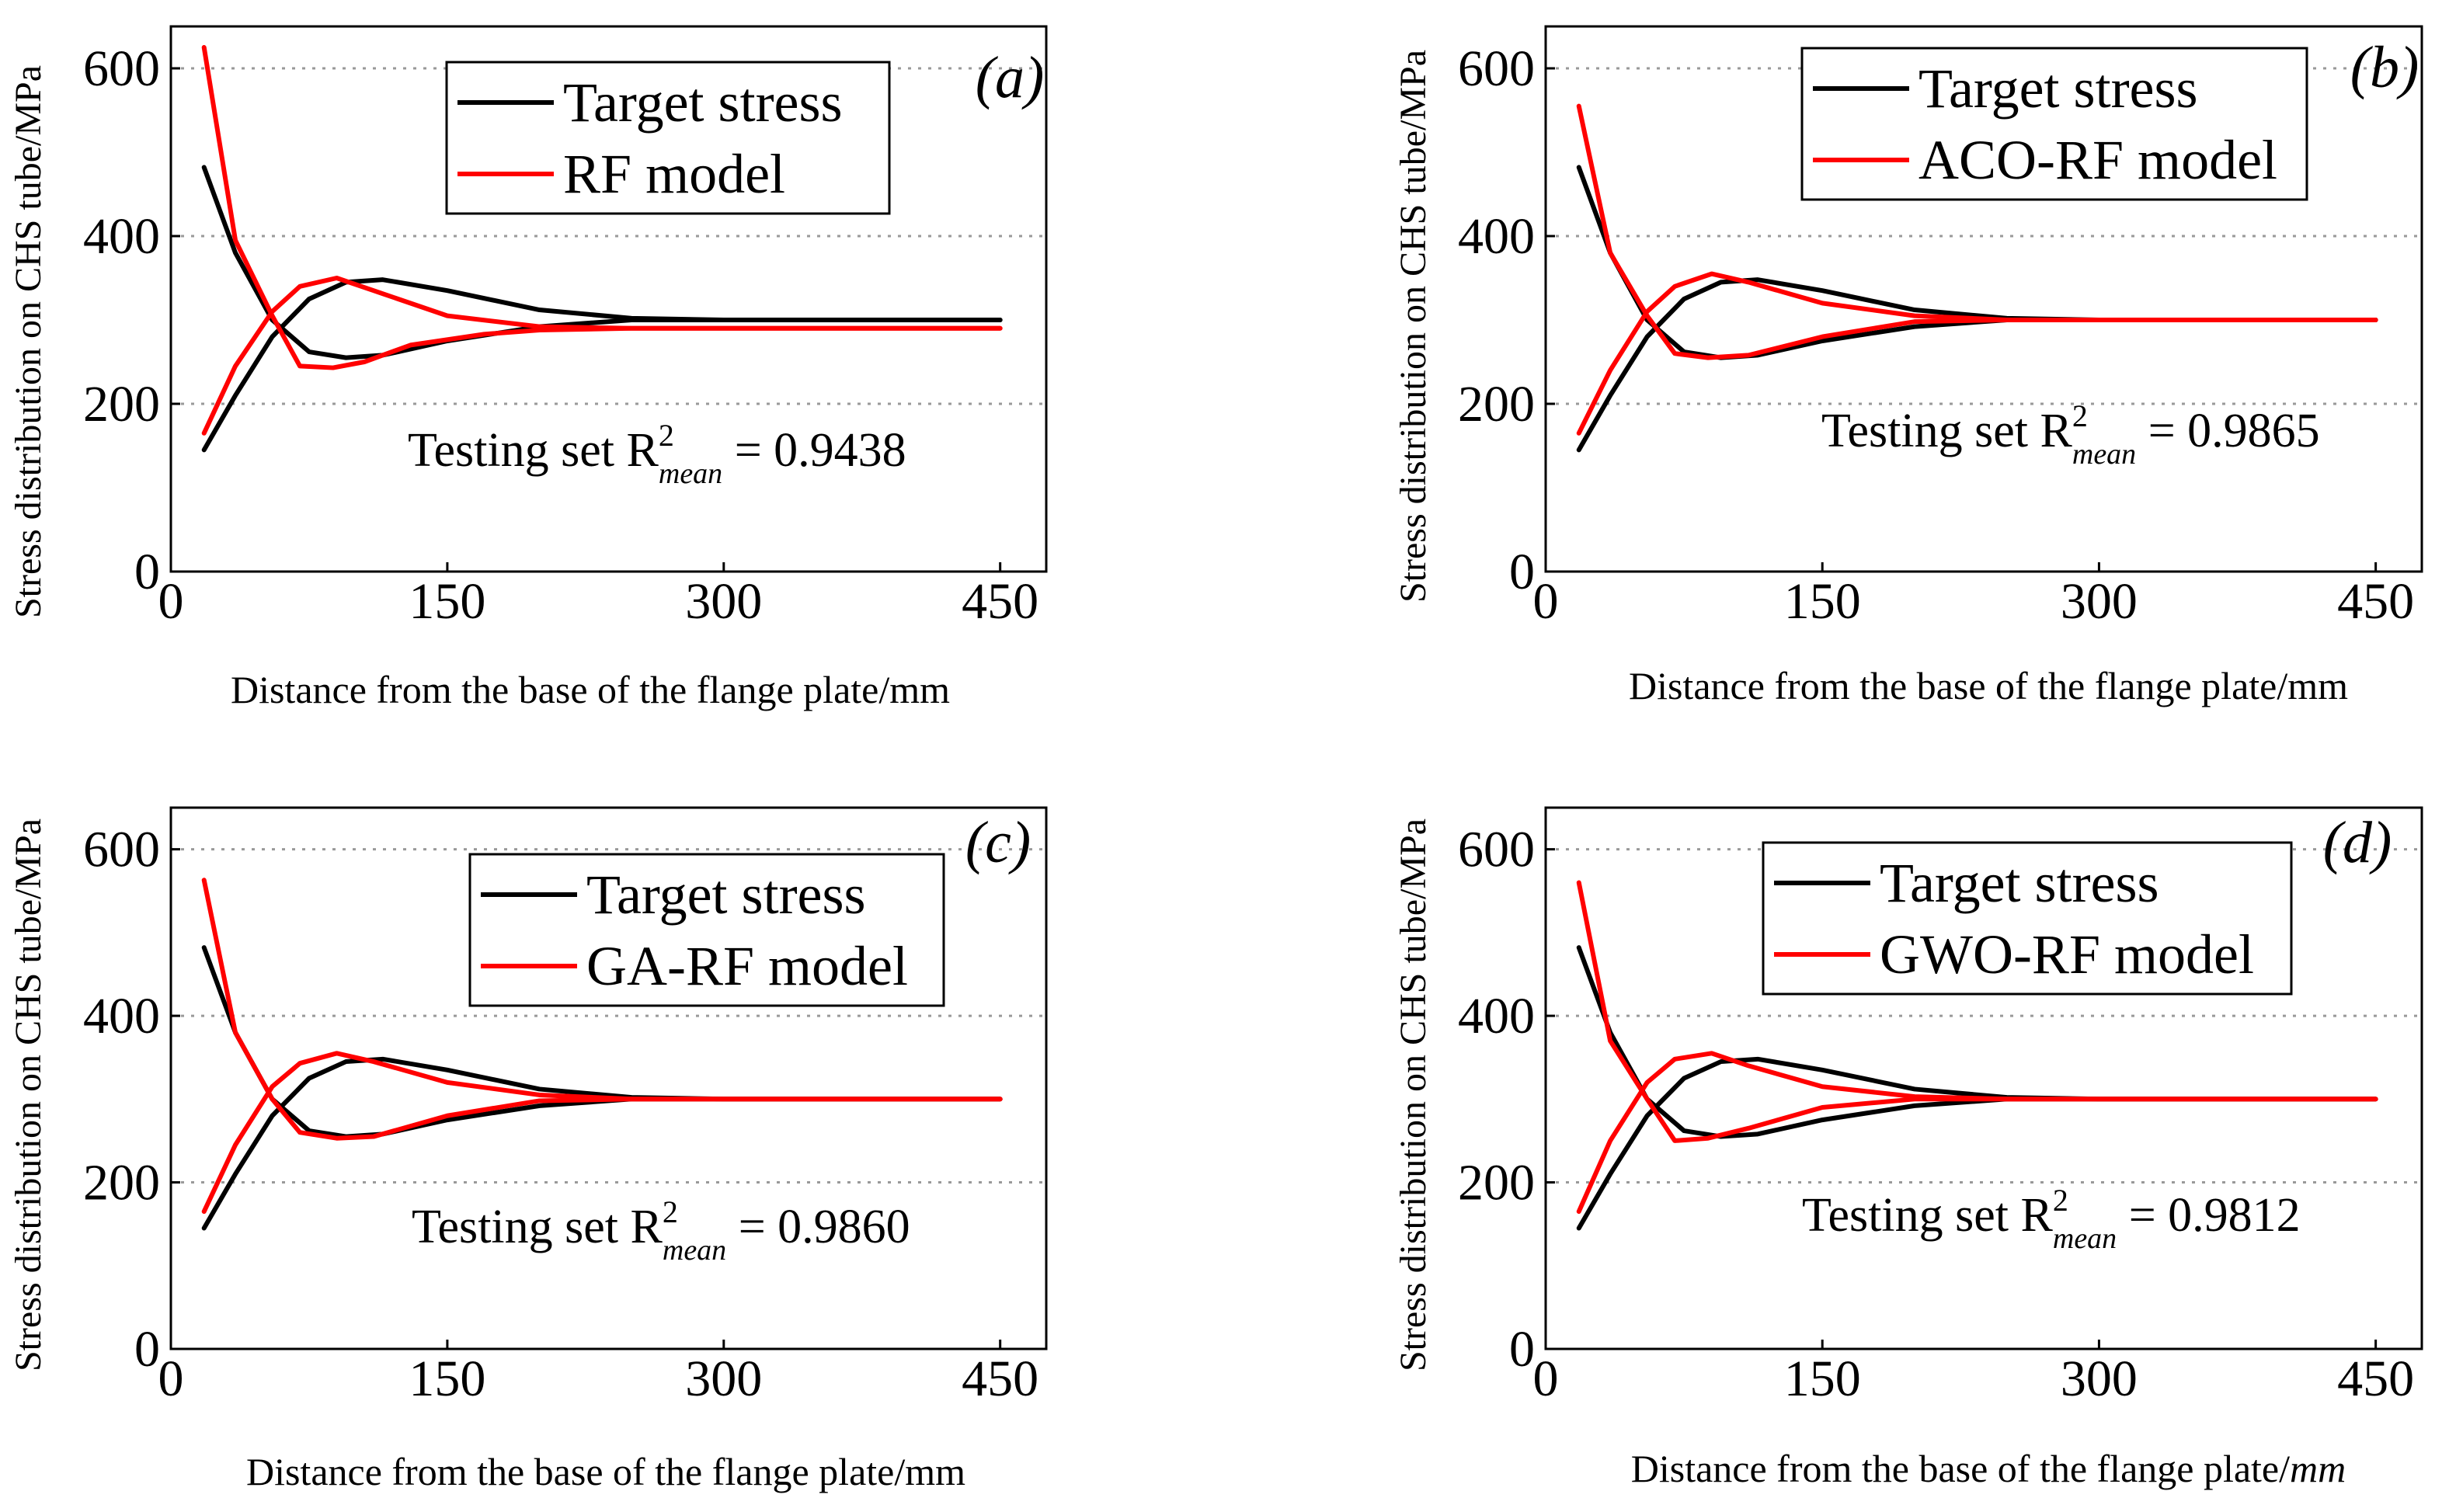  What do you see at coordinates (2227, 431) in the screenshot?
I see `annotation-value: = 0.9865` at bounding box center [2227, 431].